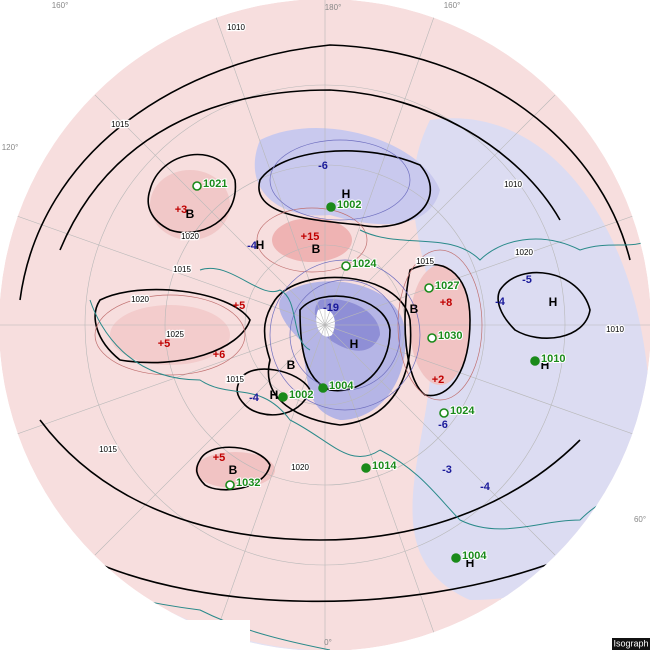 Image resolution: width=650 pixels, height=650 pixels. I want to click on isobar-label: 1025, so click(175, 334).